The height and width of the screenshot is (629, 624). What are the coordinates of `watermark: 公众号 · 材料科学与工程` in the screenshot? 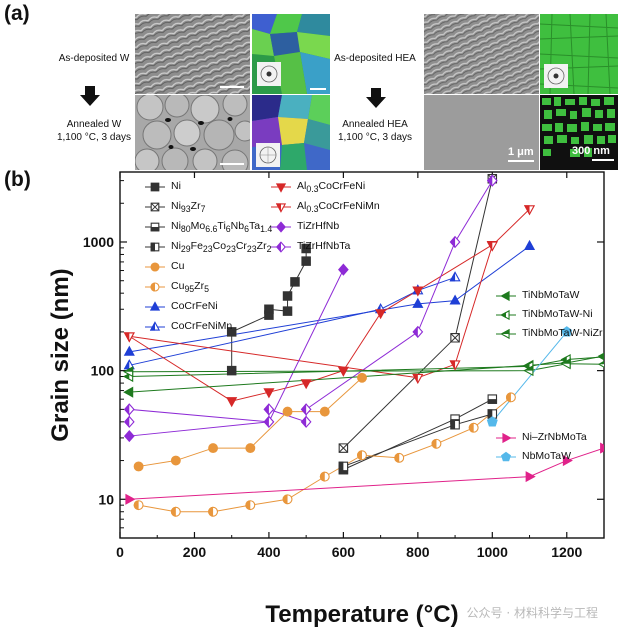 It's located at (532, 613).